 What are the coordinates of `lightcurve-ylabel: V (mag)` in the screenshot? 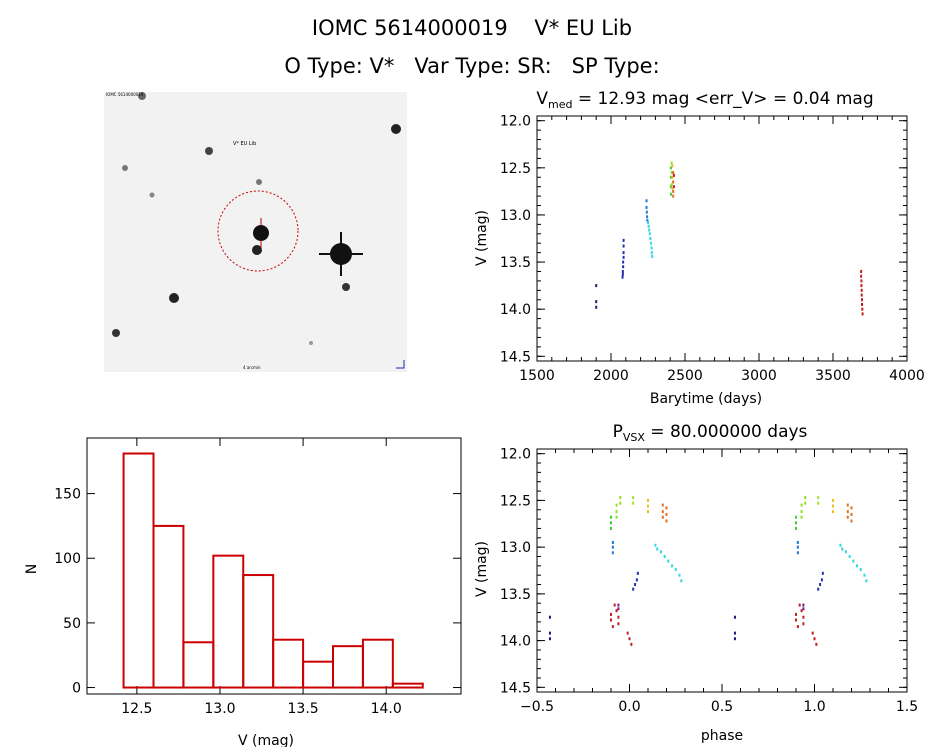 It's located at (482, 238).